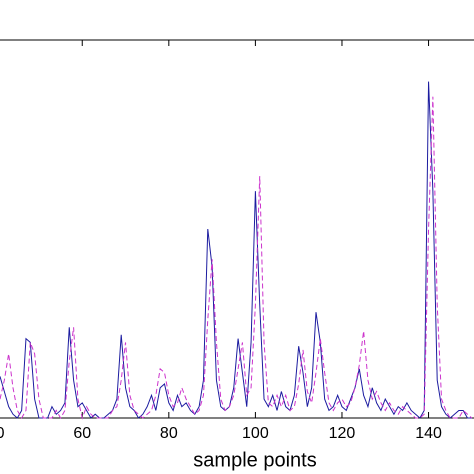  Describe the element at coordinates (428, 433) in the screenshot. I see `x-tick-label: 140` at that location.